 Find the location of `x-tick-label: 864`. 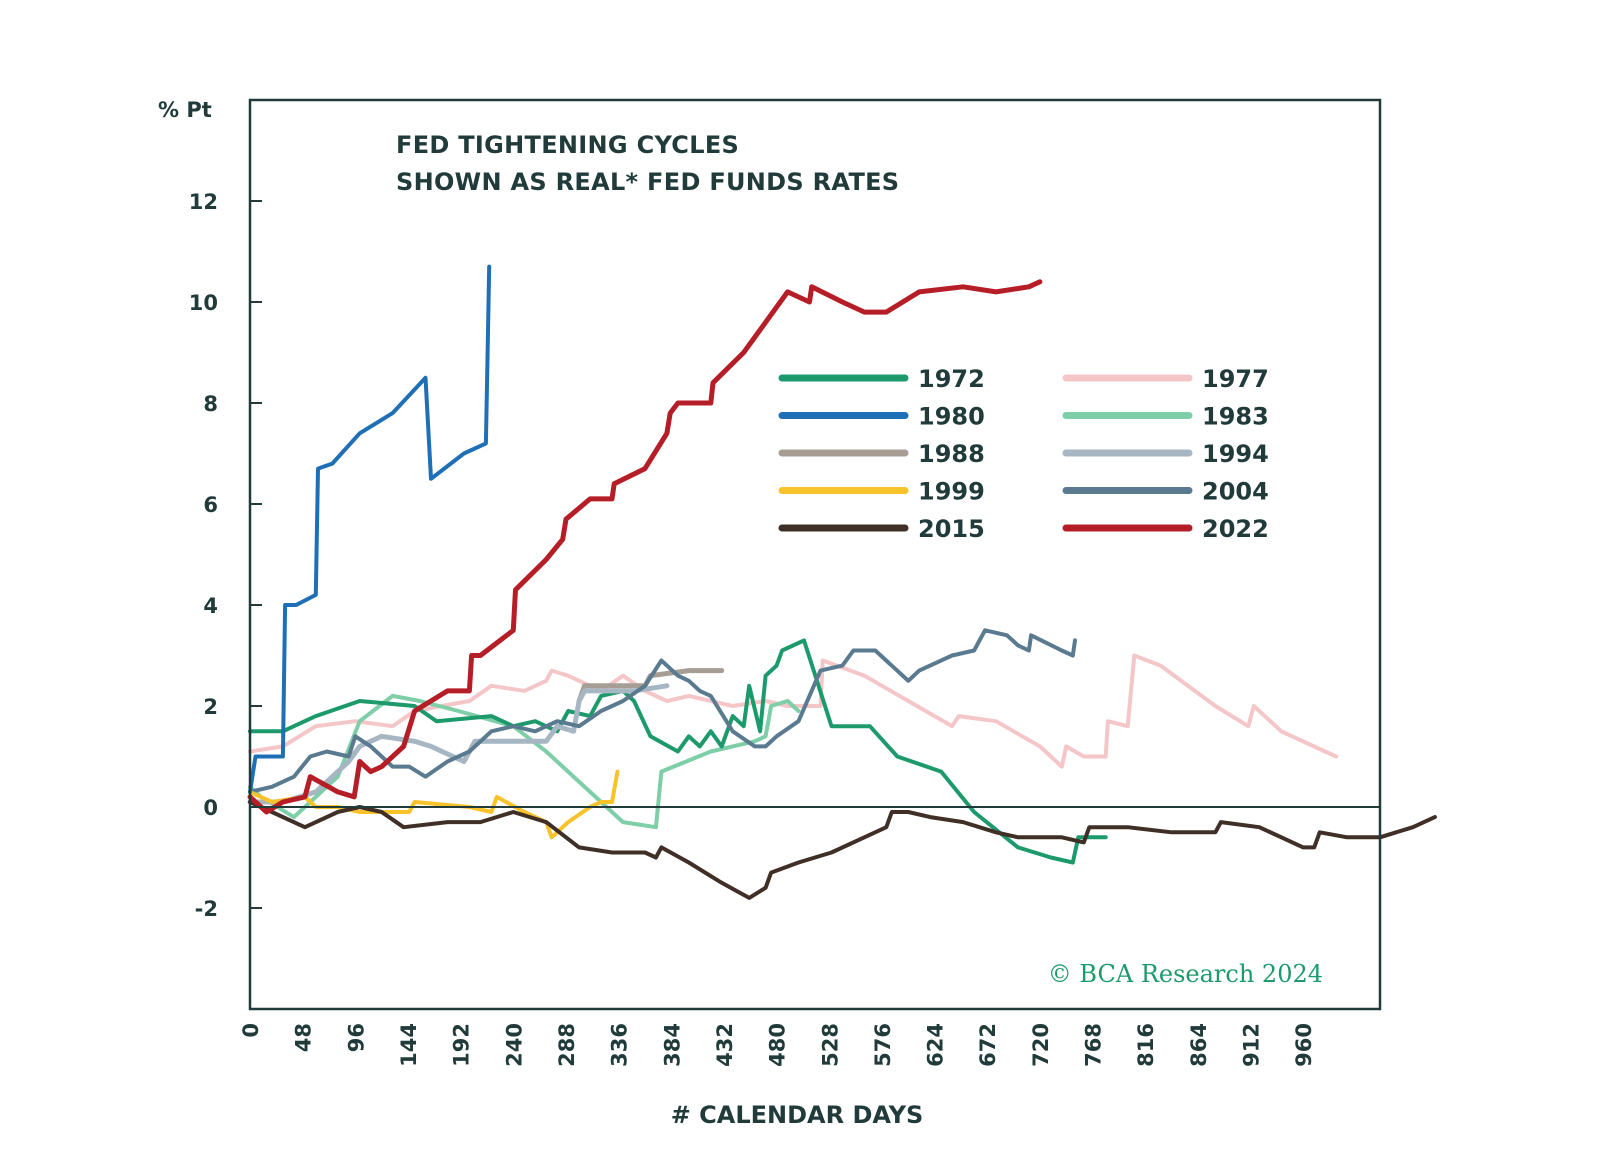

x-tick-label: 864 is located at coordinates (1199, 1045).